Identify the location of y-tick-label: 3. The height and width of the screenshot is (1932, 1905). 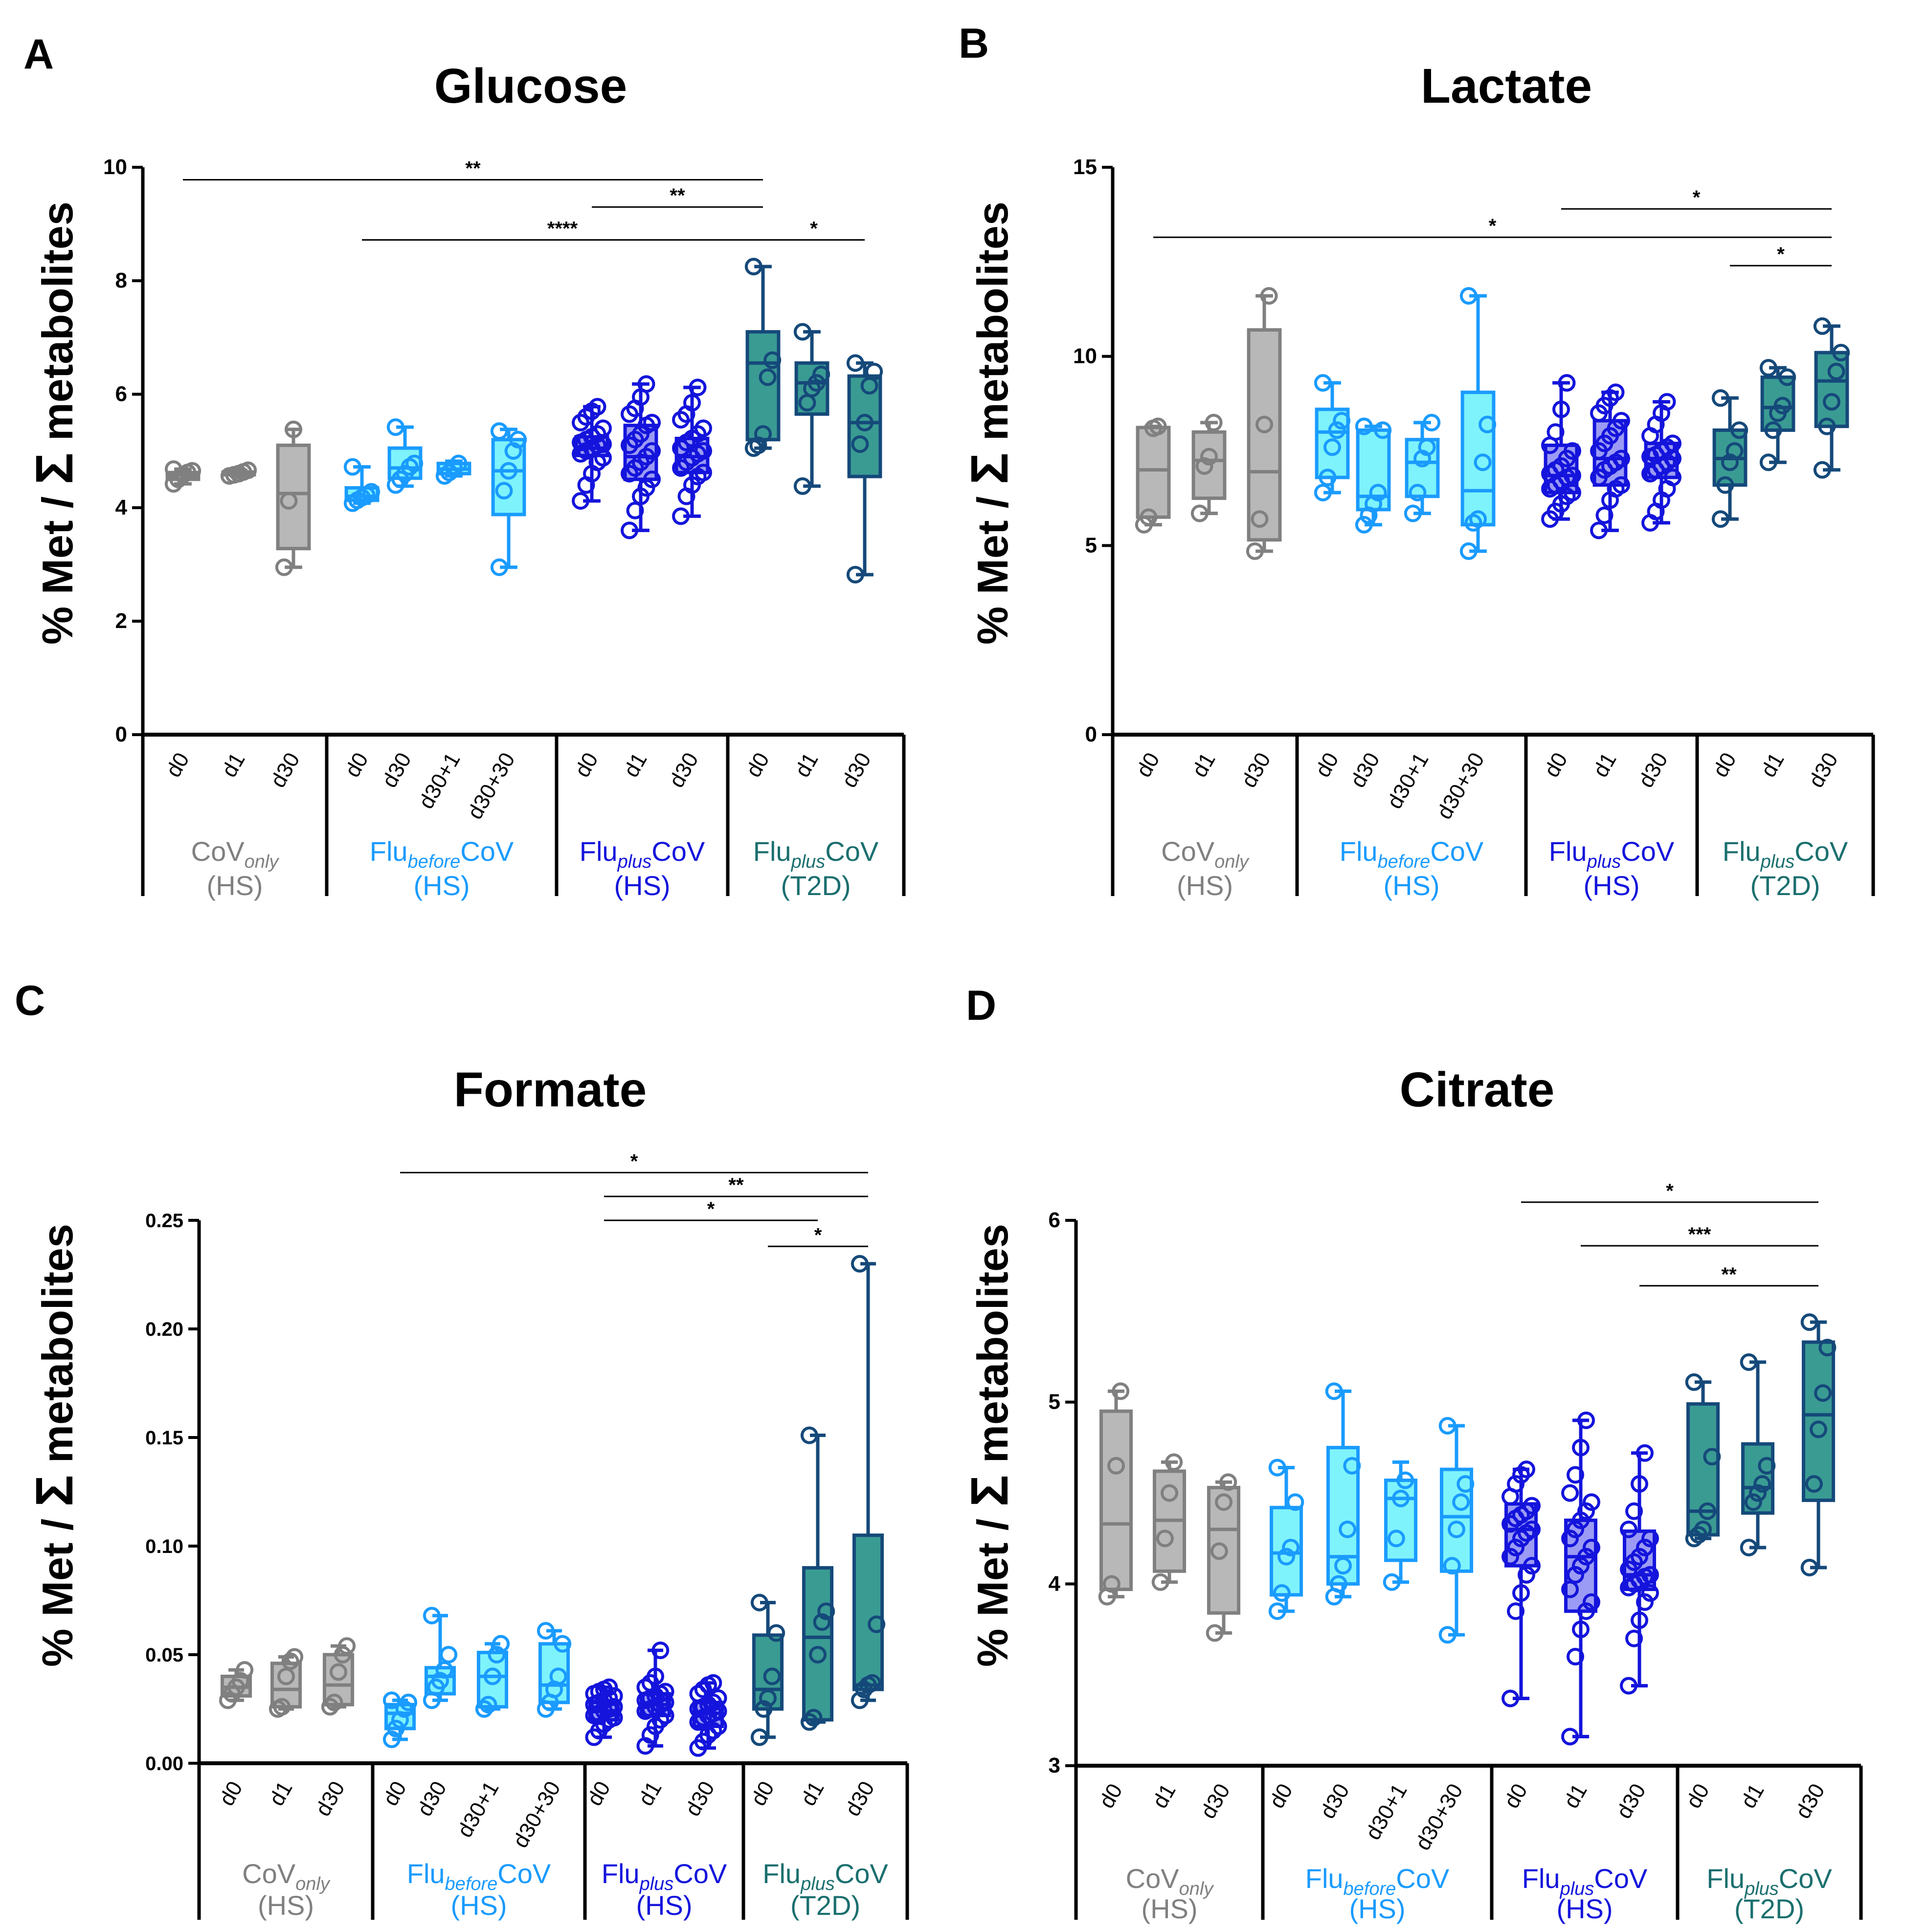
(1054, 1765).